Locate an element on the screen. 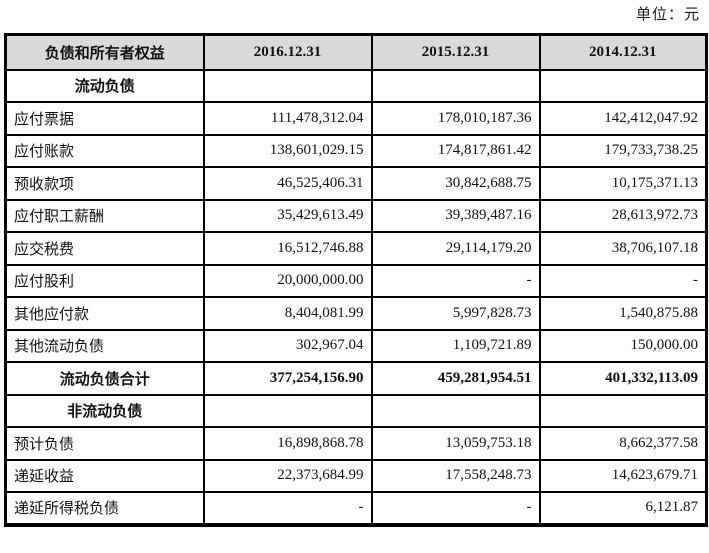  value-cell: 8,662,377.58 is located at coordinates (623, 443).